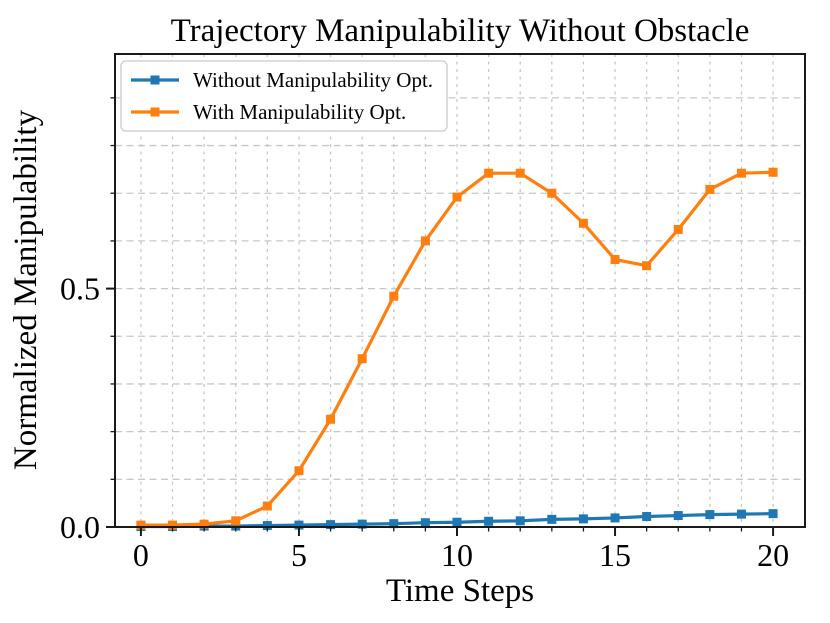 This screenshot has height=623, width=830. Describe the element at coordinates (155, 112) in the screenshot. I see `legend-square-marker-orange` at that location.